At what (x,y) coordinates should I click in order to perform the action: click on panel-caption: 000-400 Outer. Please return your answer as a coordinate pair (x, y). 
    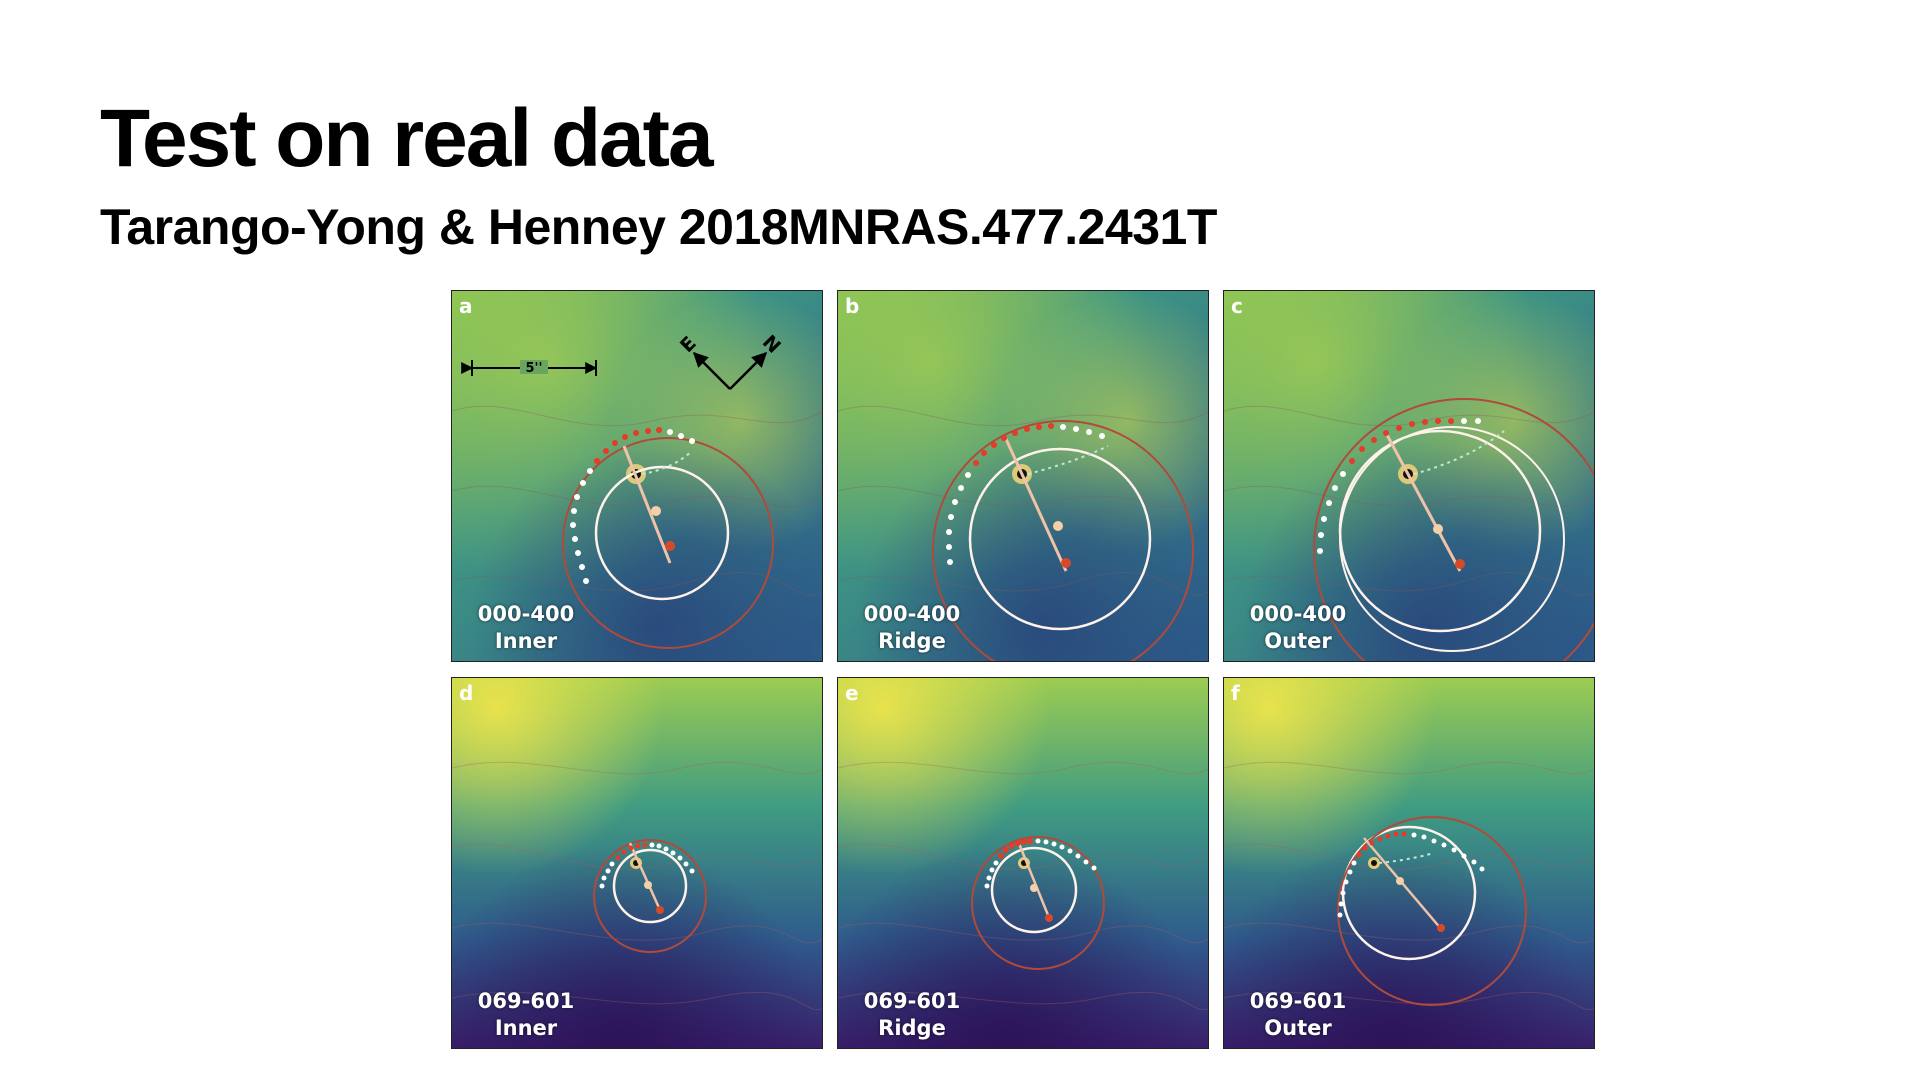
    Looking at the image, I should click on (1298, 628).